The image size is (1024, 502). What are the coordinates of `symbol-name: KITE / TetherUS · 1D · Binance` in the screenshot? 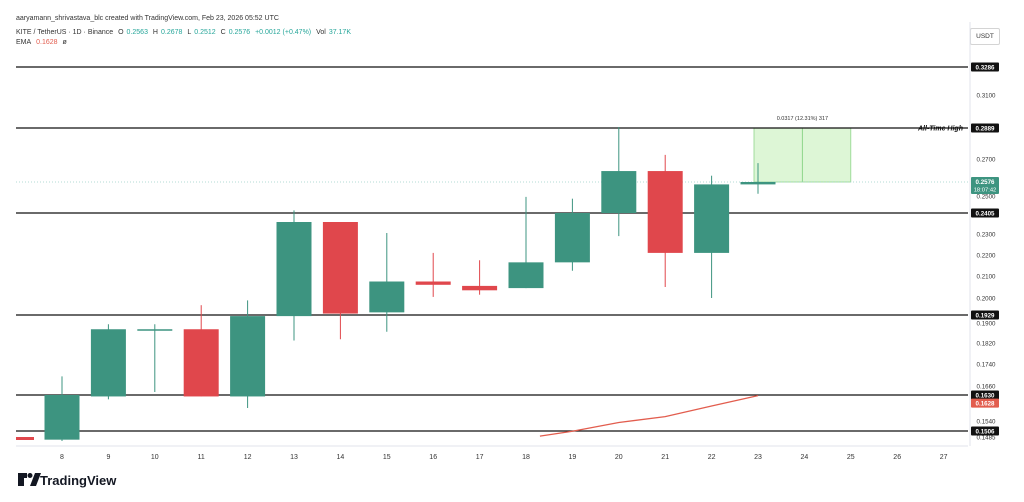 It's located at (65, 32).